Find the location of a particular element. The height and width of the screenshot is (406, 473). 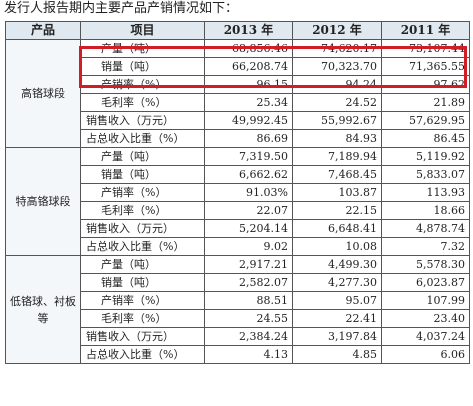

value-2013-cell: 5,204.14 is located at coordinates (248, 228).